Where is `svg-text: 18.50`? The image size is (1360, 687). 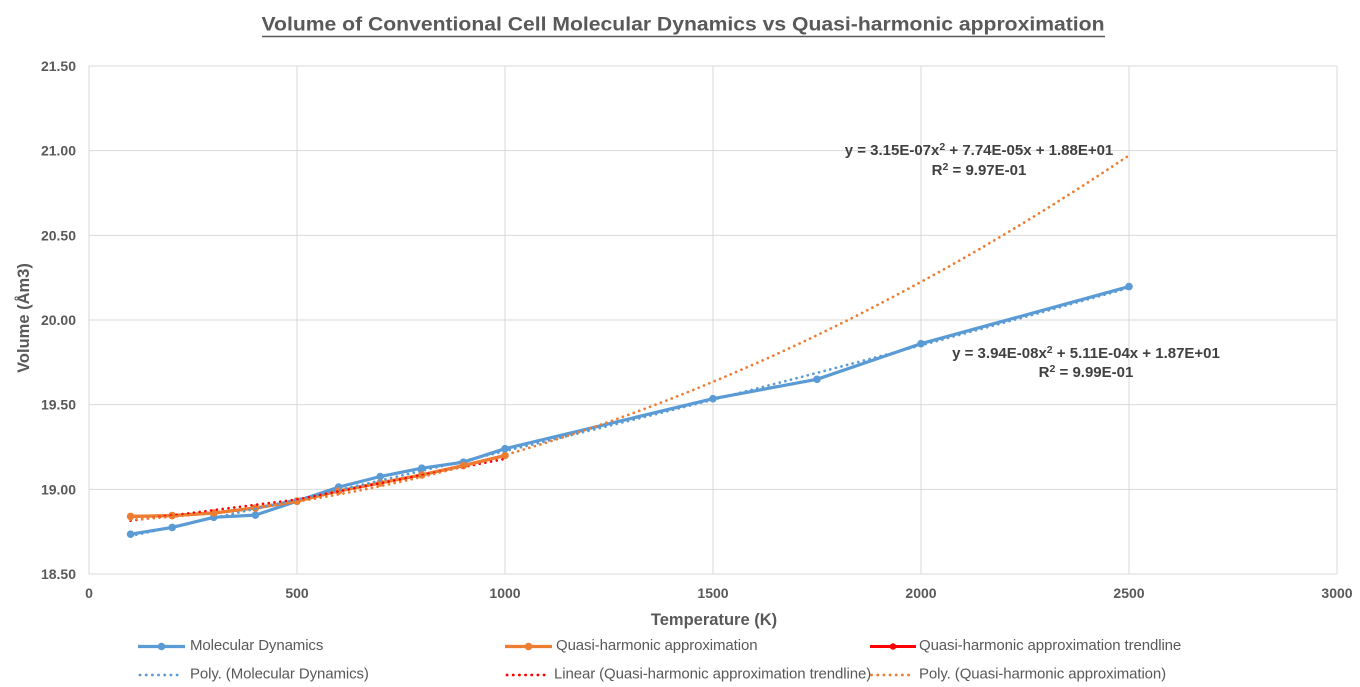
svg-text: 18.50 is located at coordinates (58, 574).